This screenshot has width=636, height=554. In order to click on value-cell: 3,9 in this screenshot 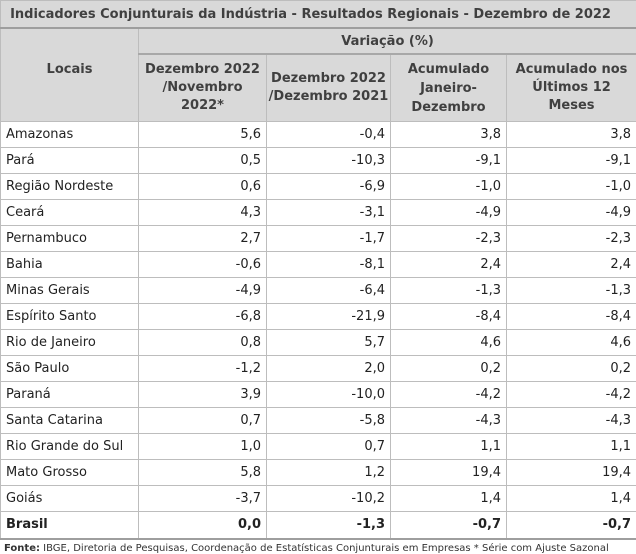, I will do `click(203, 395)`.